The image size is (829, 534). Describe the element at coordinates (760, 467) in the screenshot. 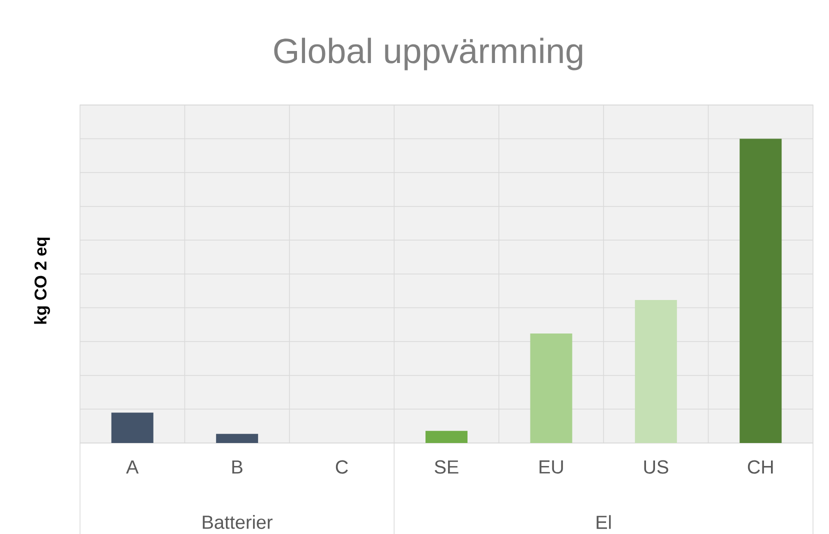

I see `x-tick-label: CH` at that location.